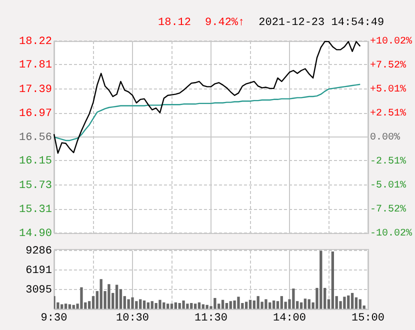 This screenshot has height=330, width=415. What do you see at coordinates (368, 318) in the screenshot?
I see `x-tick-label: 15:00` at bounding box center [368, 318].